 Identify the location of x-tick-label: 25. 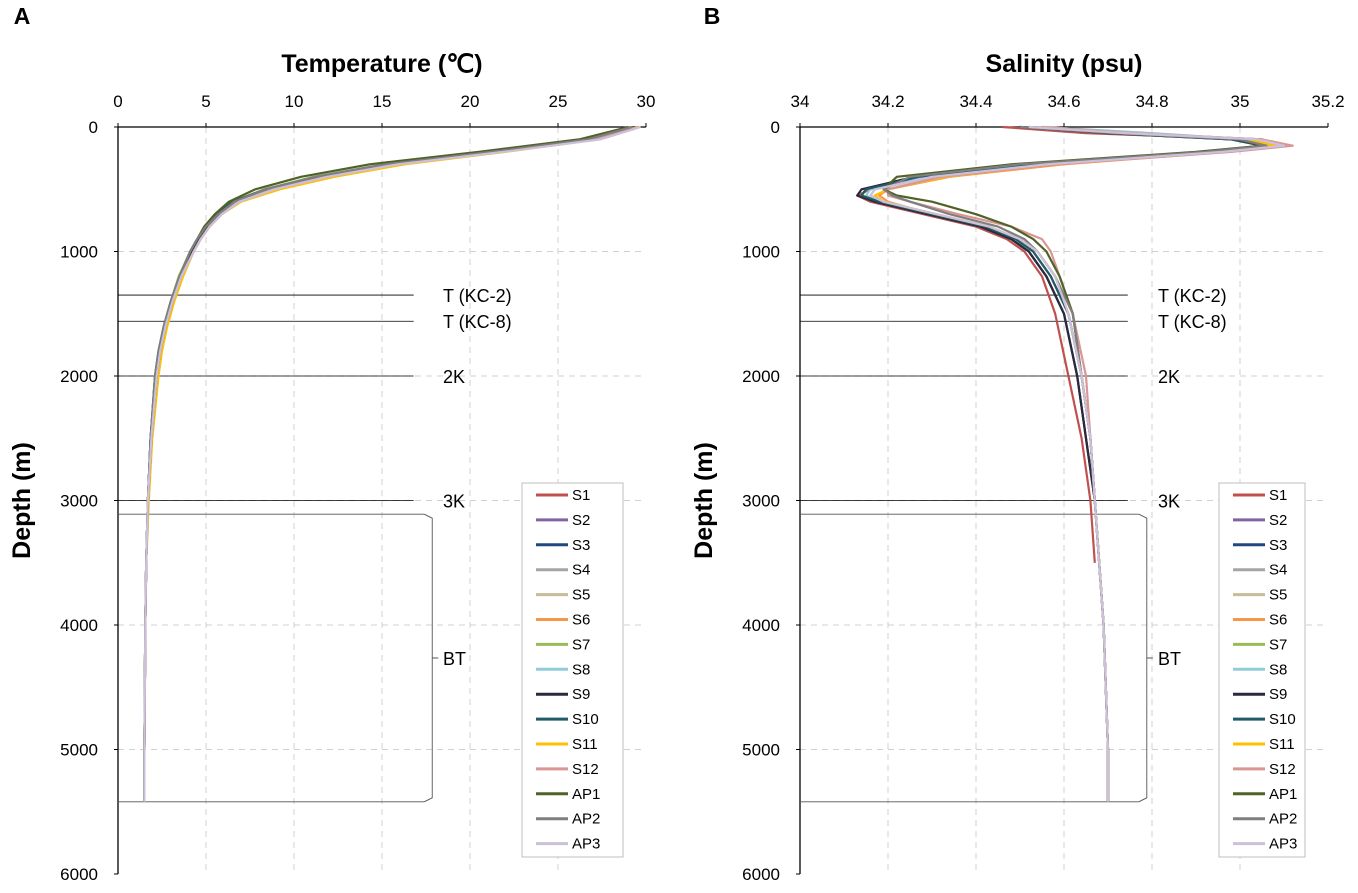
(558, 101).